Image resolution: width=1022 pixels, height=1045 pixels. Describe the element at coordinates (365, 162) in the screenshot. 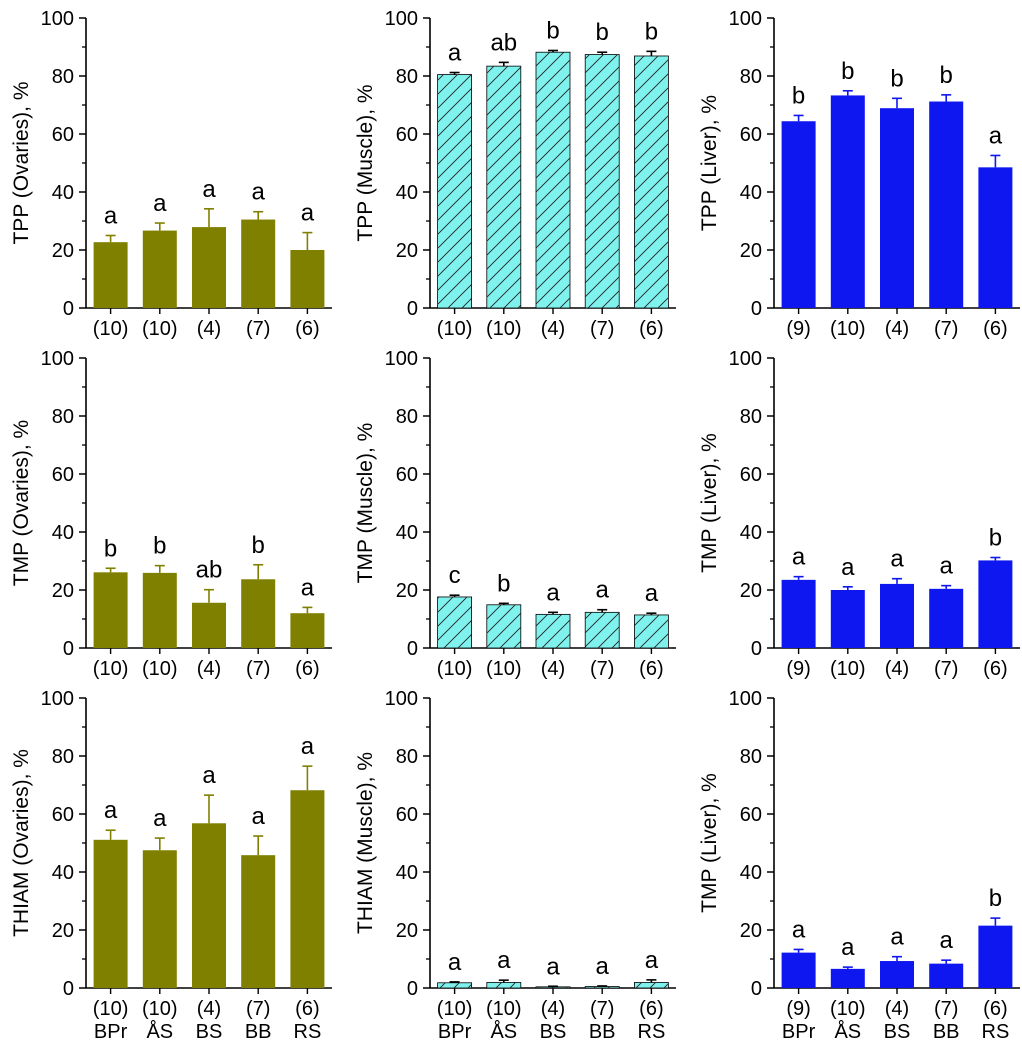

I see `y-axis-title: TPP (Muscle), %` at that location.